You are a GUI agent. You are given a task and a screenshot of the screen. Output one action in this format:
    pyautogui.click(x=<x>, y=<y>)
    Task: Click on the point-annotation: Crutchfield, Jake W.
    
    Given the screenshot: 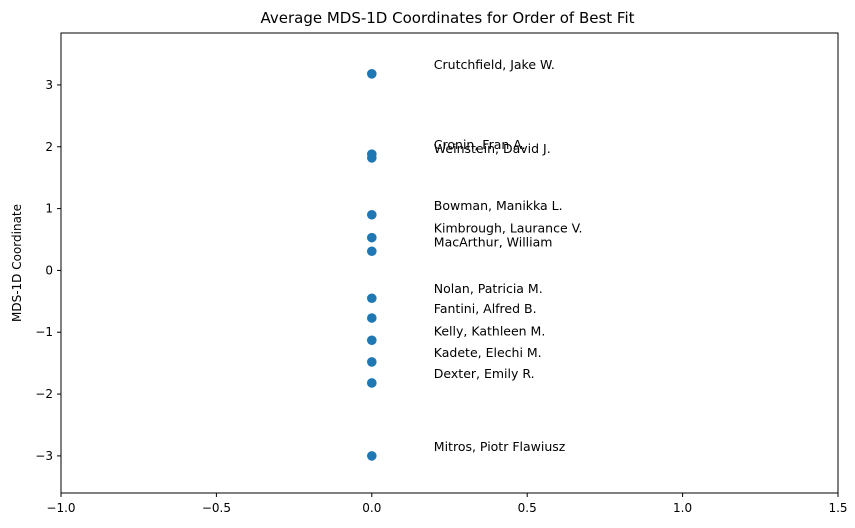 What is the action you would take?
    pyautogui.click(x=494, y=64)
    